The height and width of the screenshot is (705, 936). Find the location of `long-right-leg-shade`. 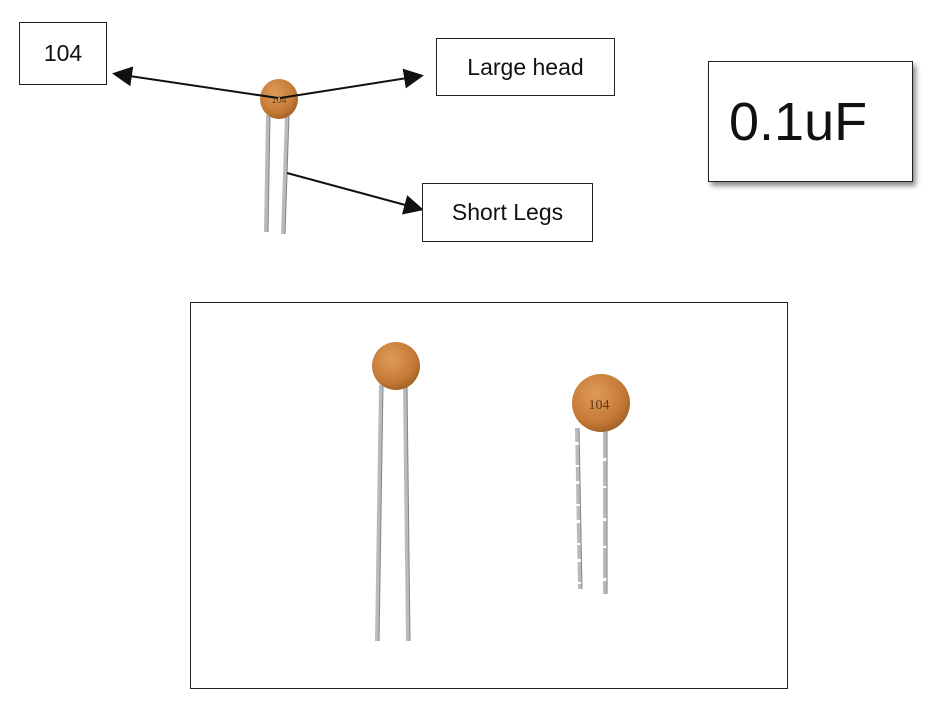

long-right-leg-shade is located at coordinates (408, 513).